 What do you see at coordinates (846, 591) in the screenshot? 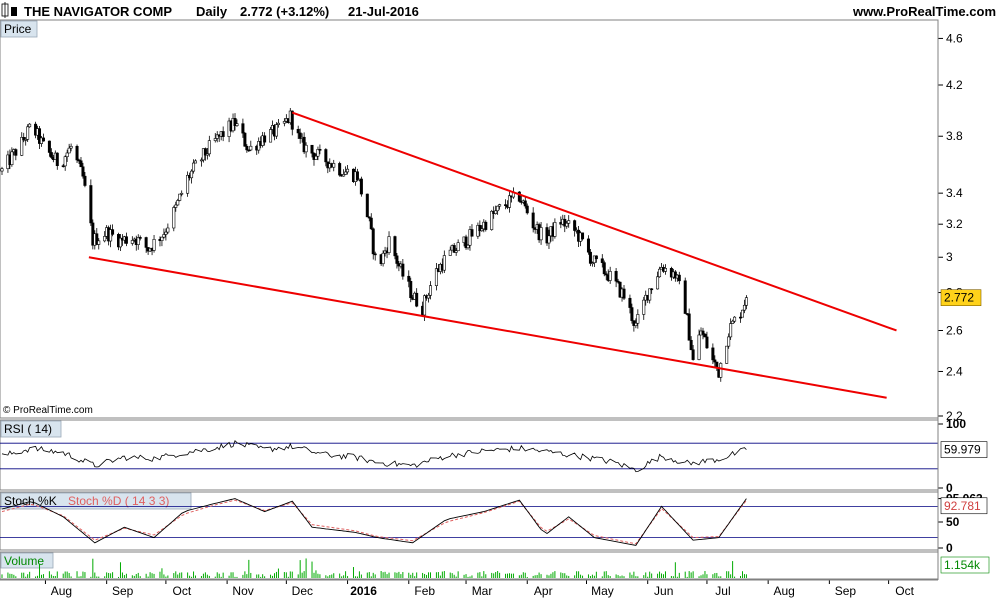
I see `x-tick-label: Sep` at bounding box center [846, 591].